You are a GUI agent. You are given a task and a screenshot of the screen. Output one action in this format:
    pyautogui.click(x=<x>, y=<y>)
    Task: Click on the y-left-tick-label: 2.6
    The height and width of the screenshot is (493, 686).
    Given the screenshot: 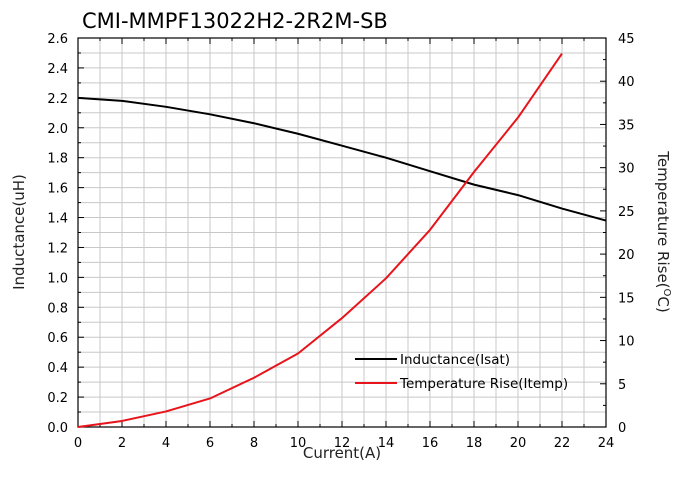 What is the action you would take?
    pyautogui.click(x=57, y=39)
    